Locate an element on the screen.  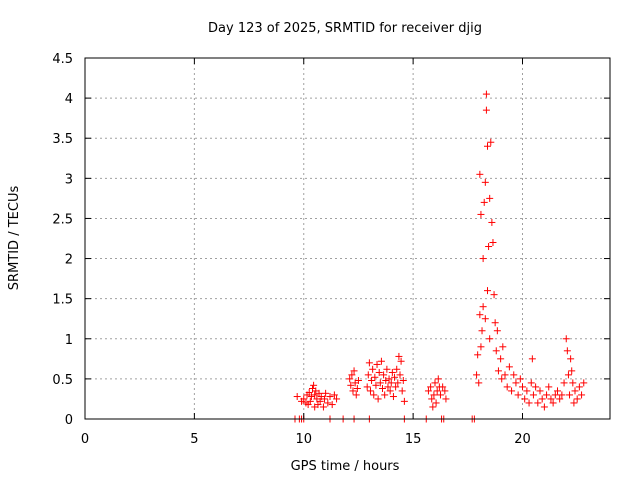
y-tick-label: 4 is located at coordinates (69, 99).